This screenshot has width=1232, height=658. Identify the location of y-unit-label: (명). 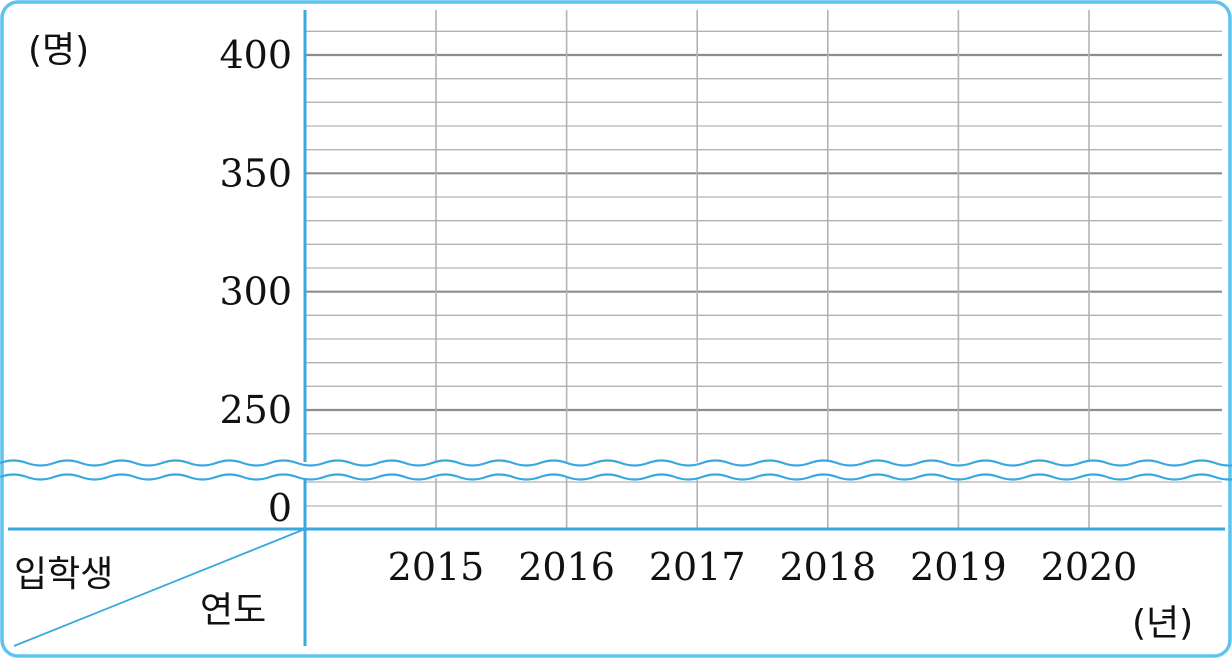
(58, 50).